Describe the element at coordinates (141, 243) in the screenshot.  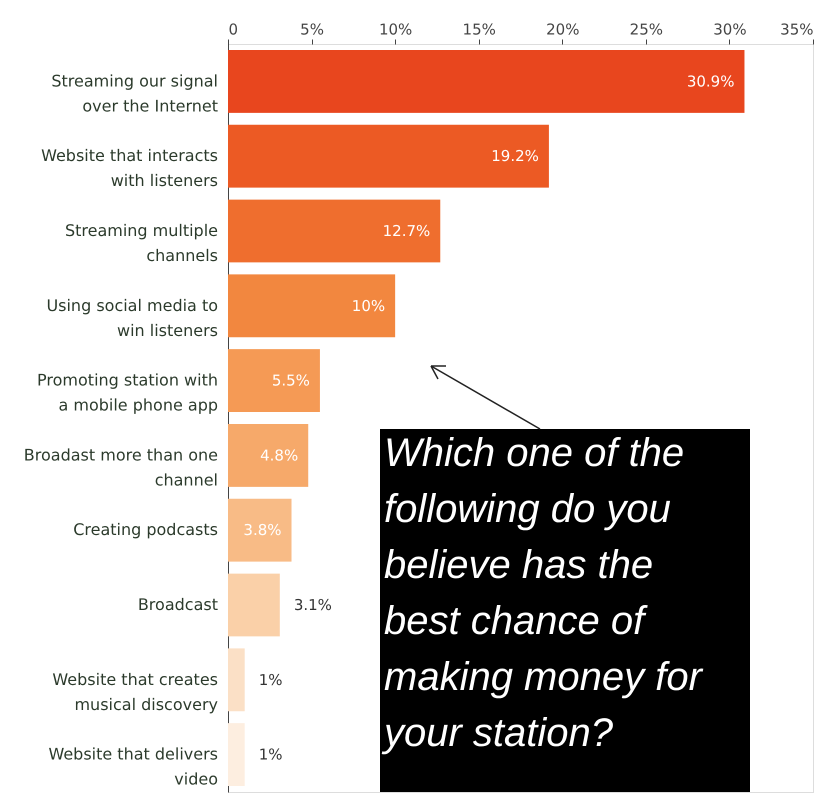
I see `y-tick-label: Streaming multiple channels` at that location.